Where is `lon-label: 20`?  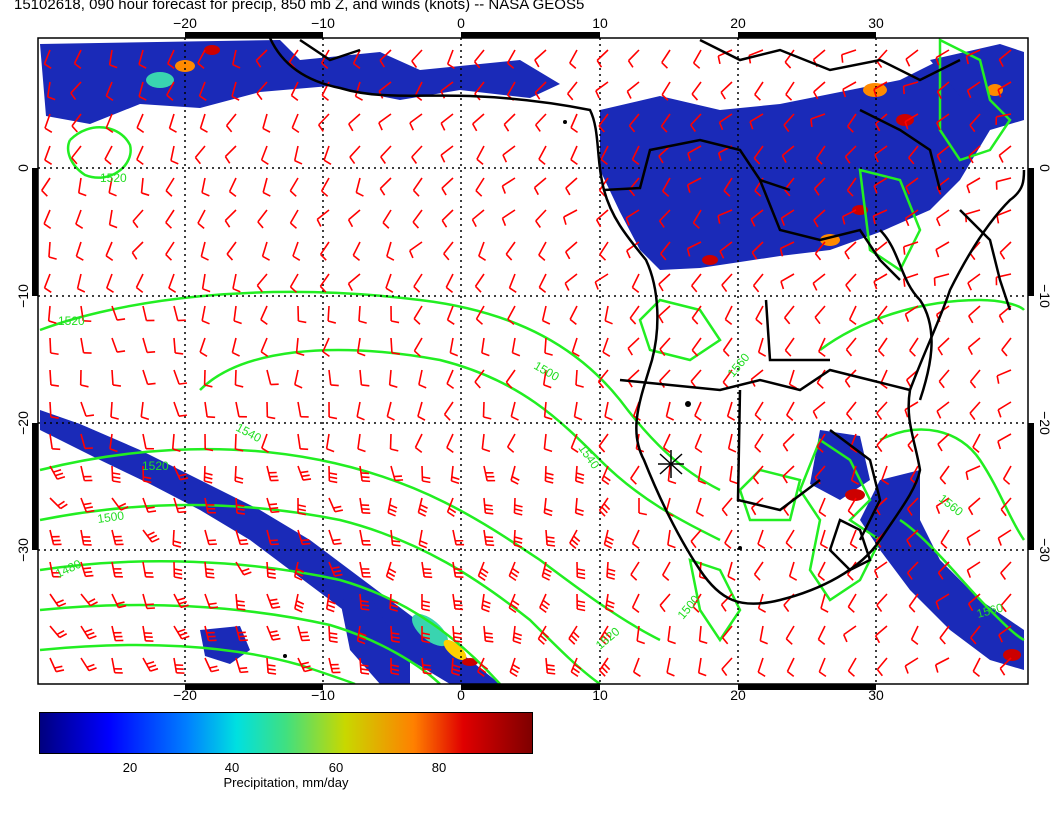 lon-label: 20 is located at coordinates (738, 23).